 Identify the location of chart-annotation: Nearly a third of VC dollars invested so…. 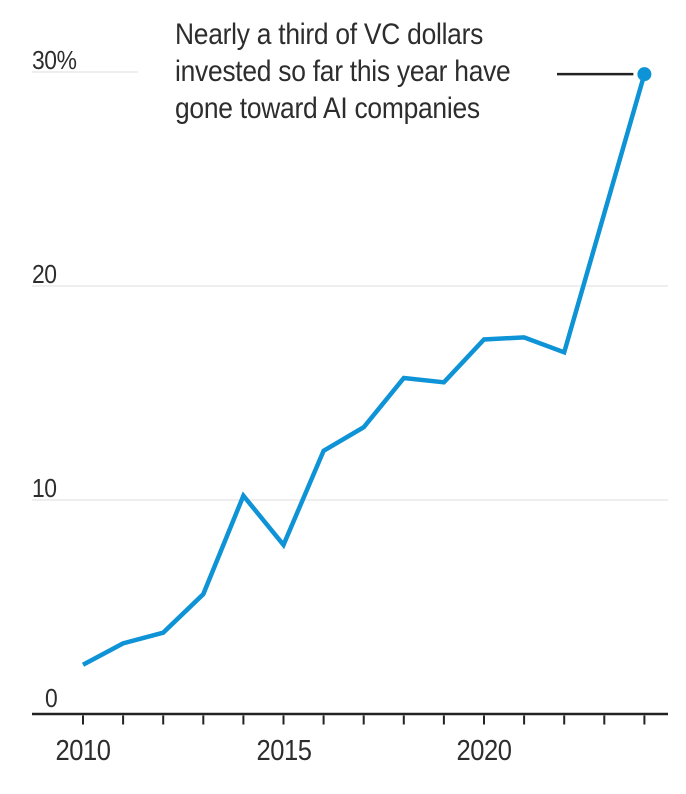
(343, 71).